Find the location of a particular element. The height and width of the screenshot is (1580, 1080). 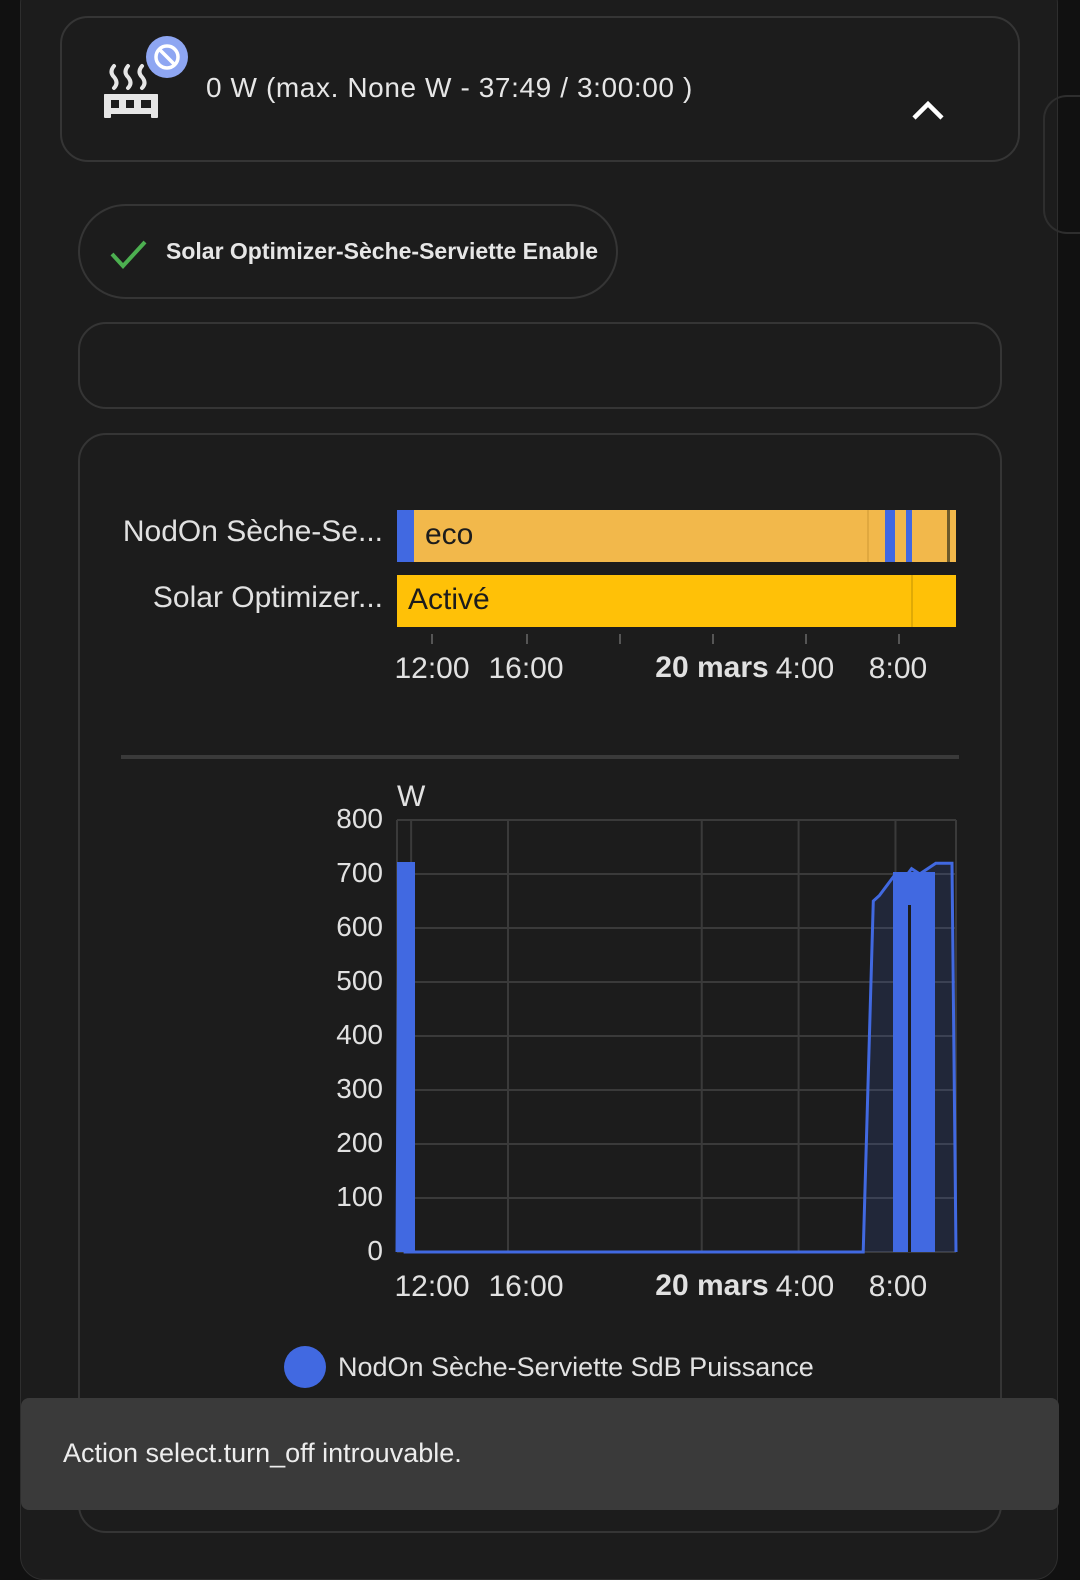

entity-header-card: 0 W (max. None W - 37:49 / 3:00:00 ) is located at coordinates (540, 89).